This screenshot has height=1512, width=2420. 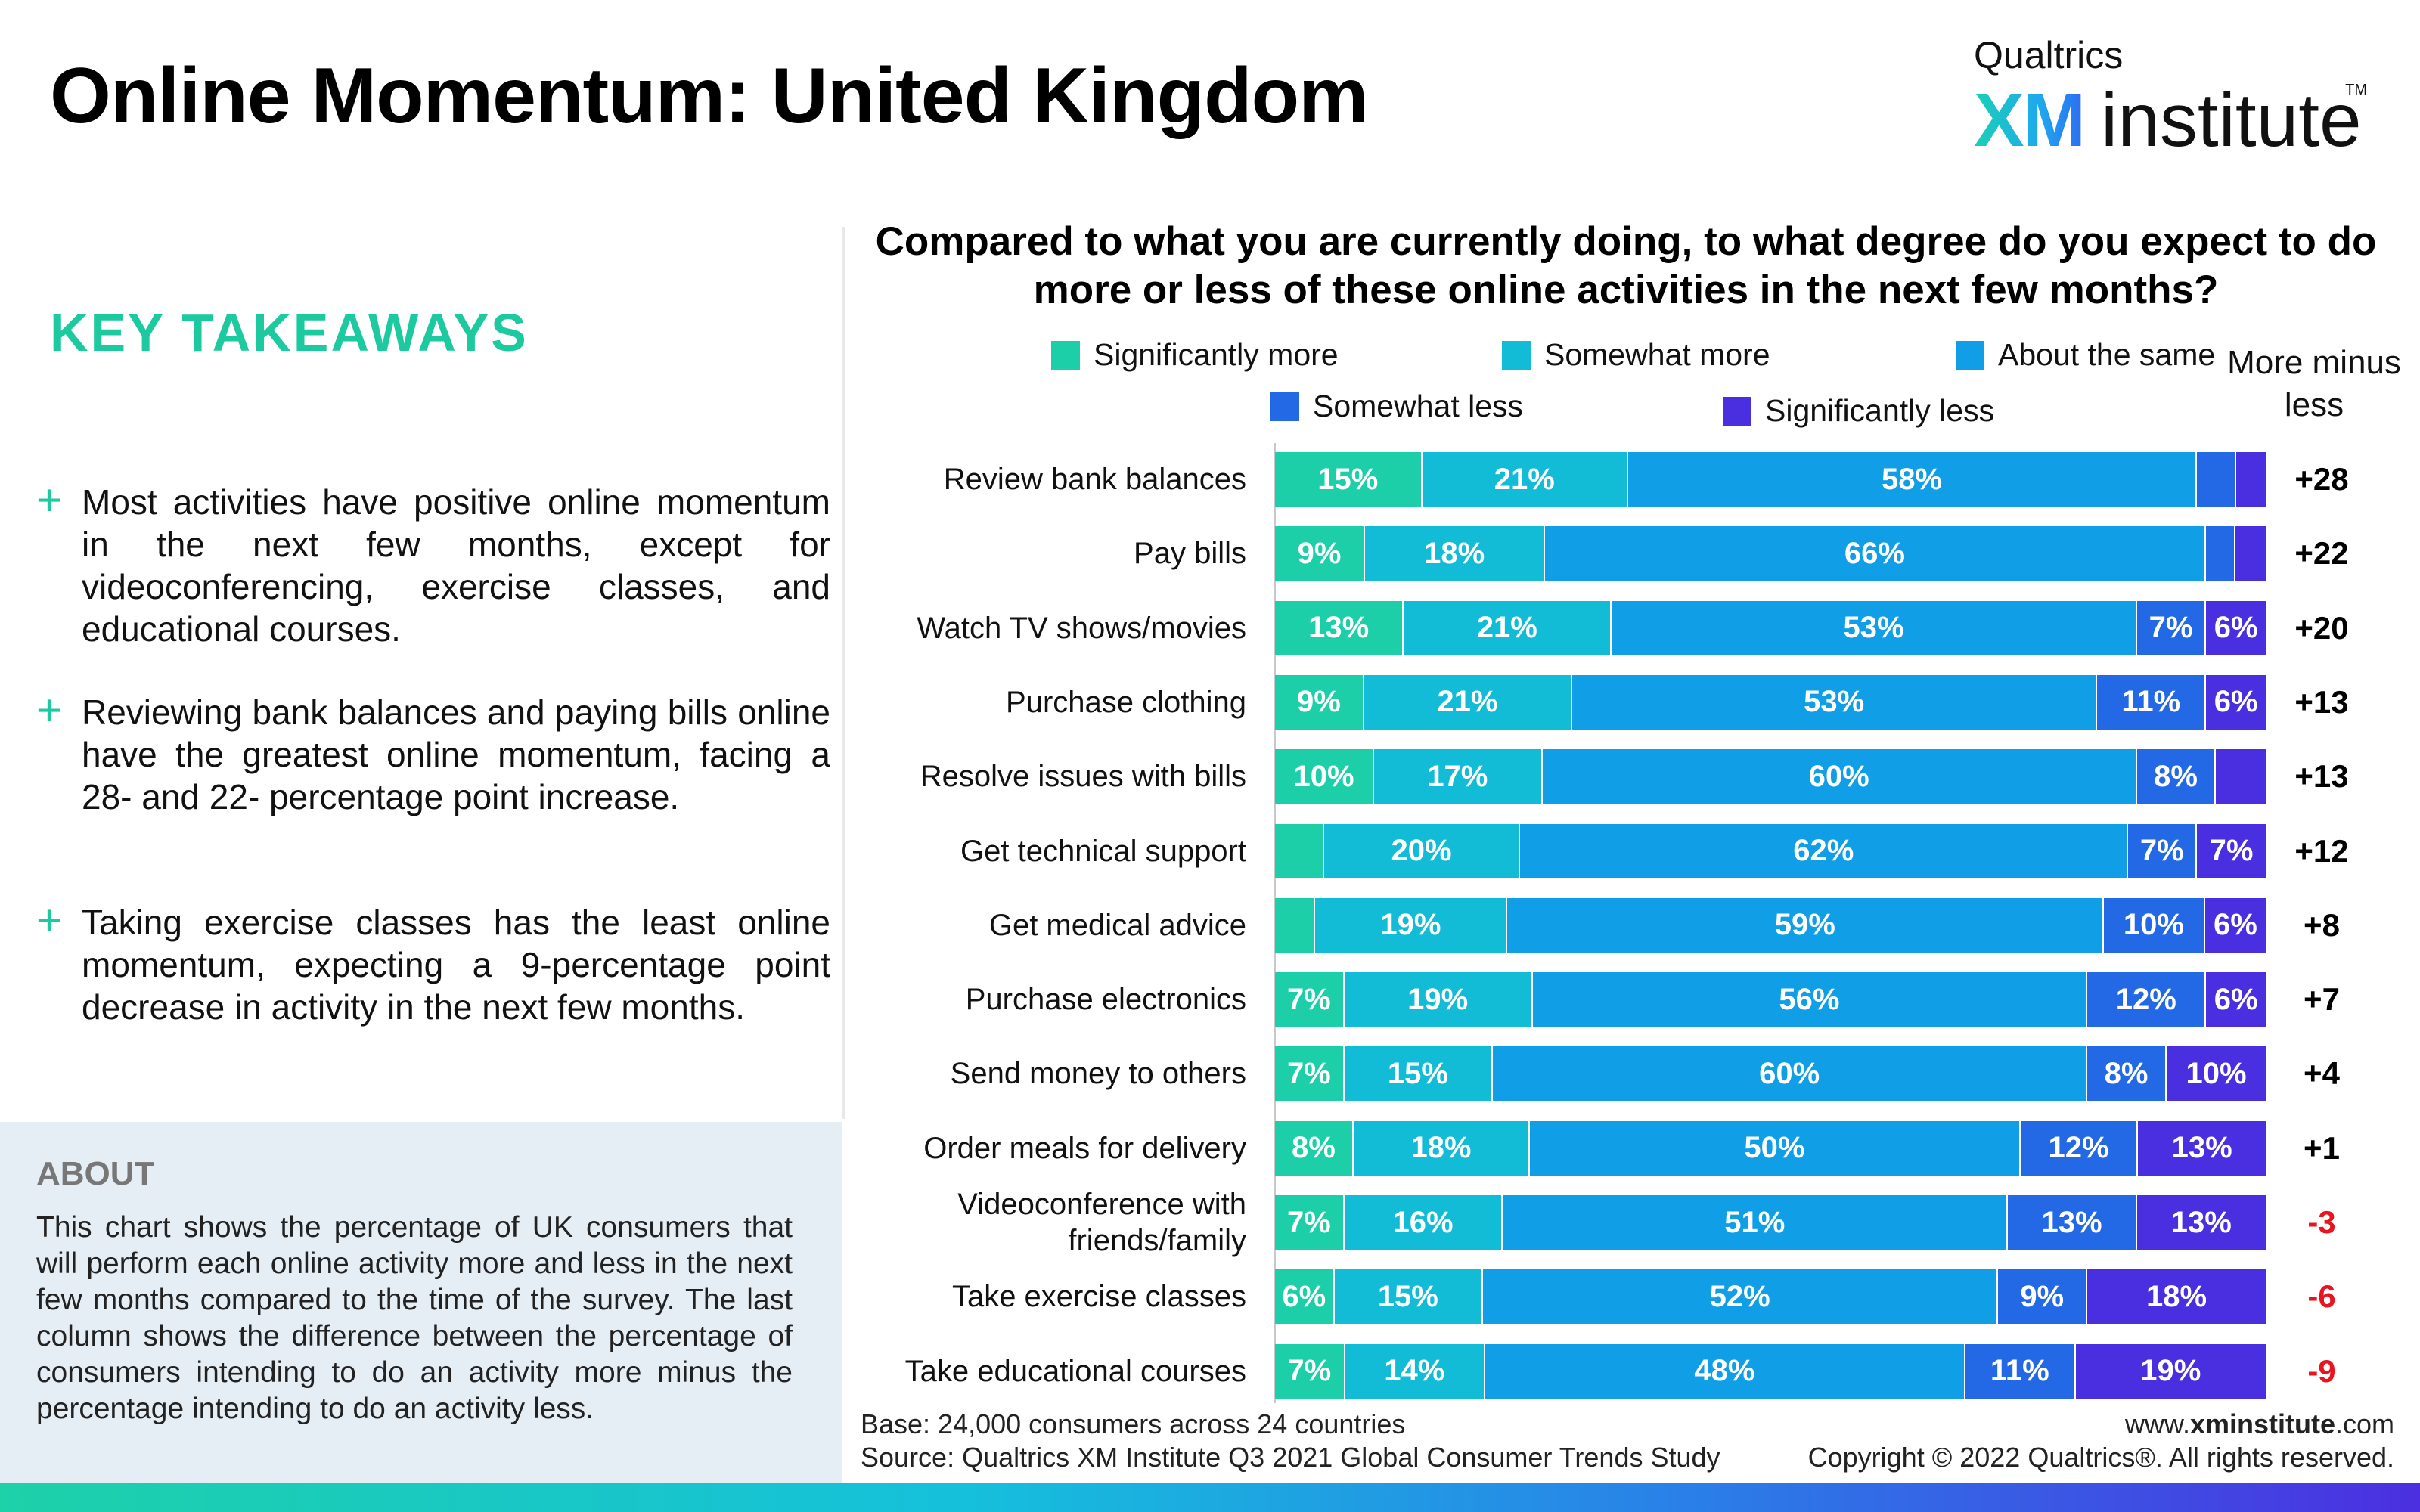 What do you see at coordinates (1098, 1074) in the screenshot?
I see `category-label: Send money to others` at bounding box center [1098, 1074].